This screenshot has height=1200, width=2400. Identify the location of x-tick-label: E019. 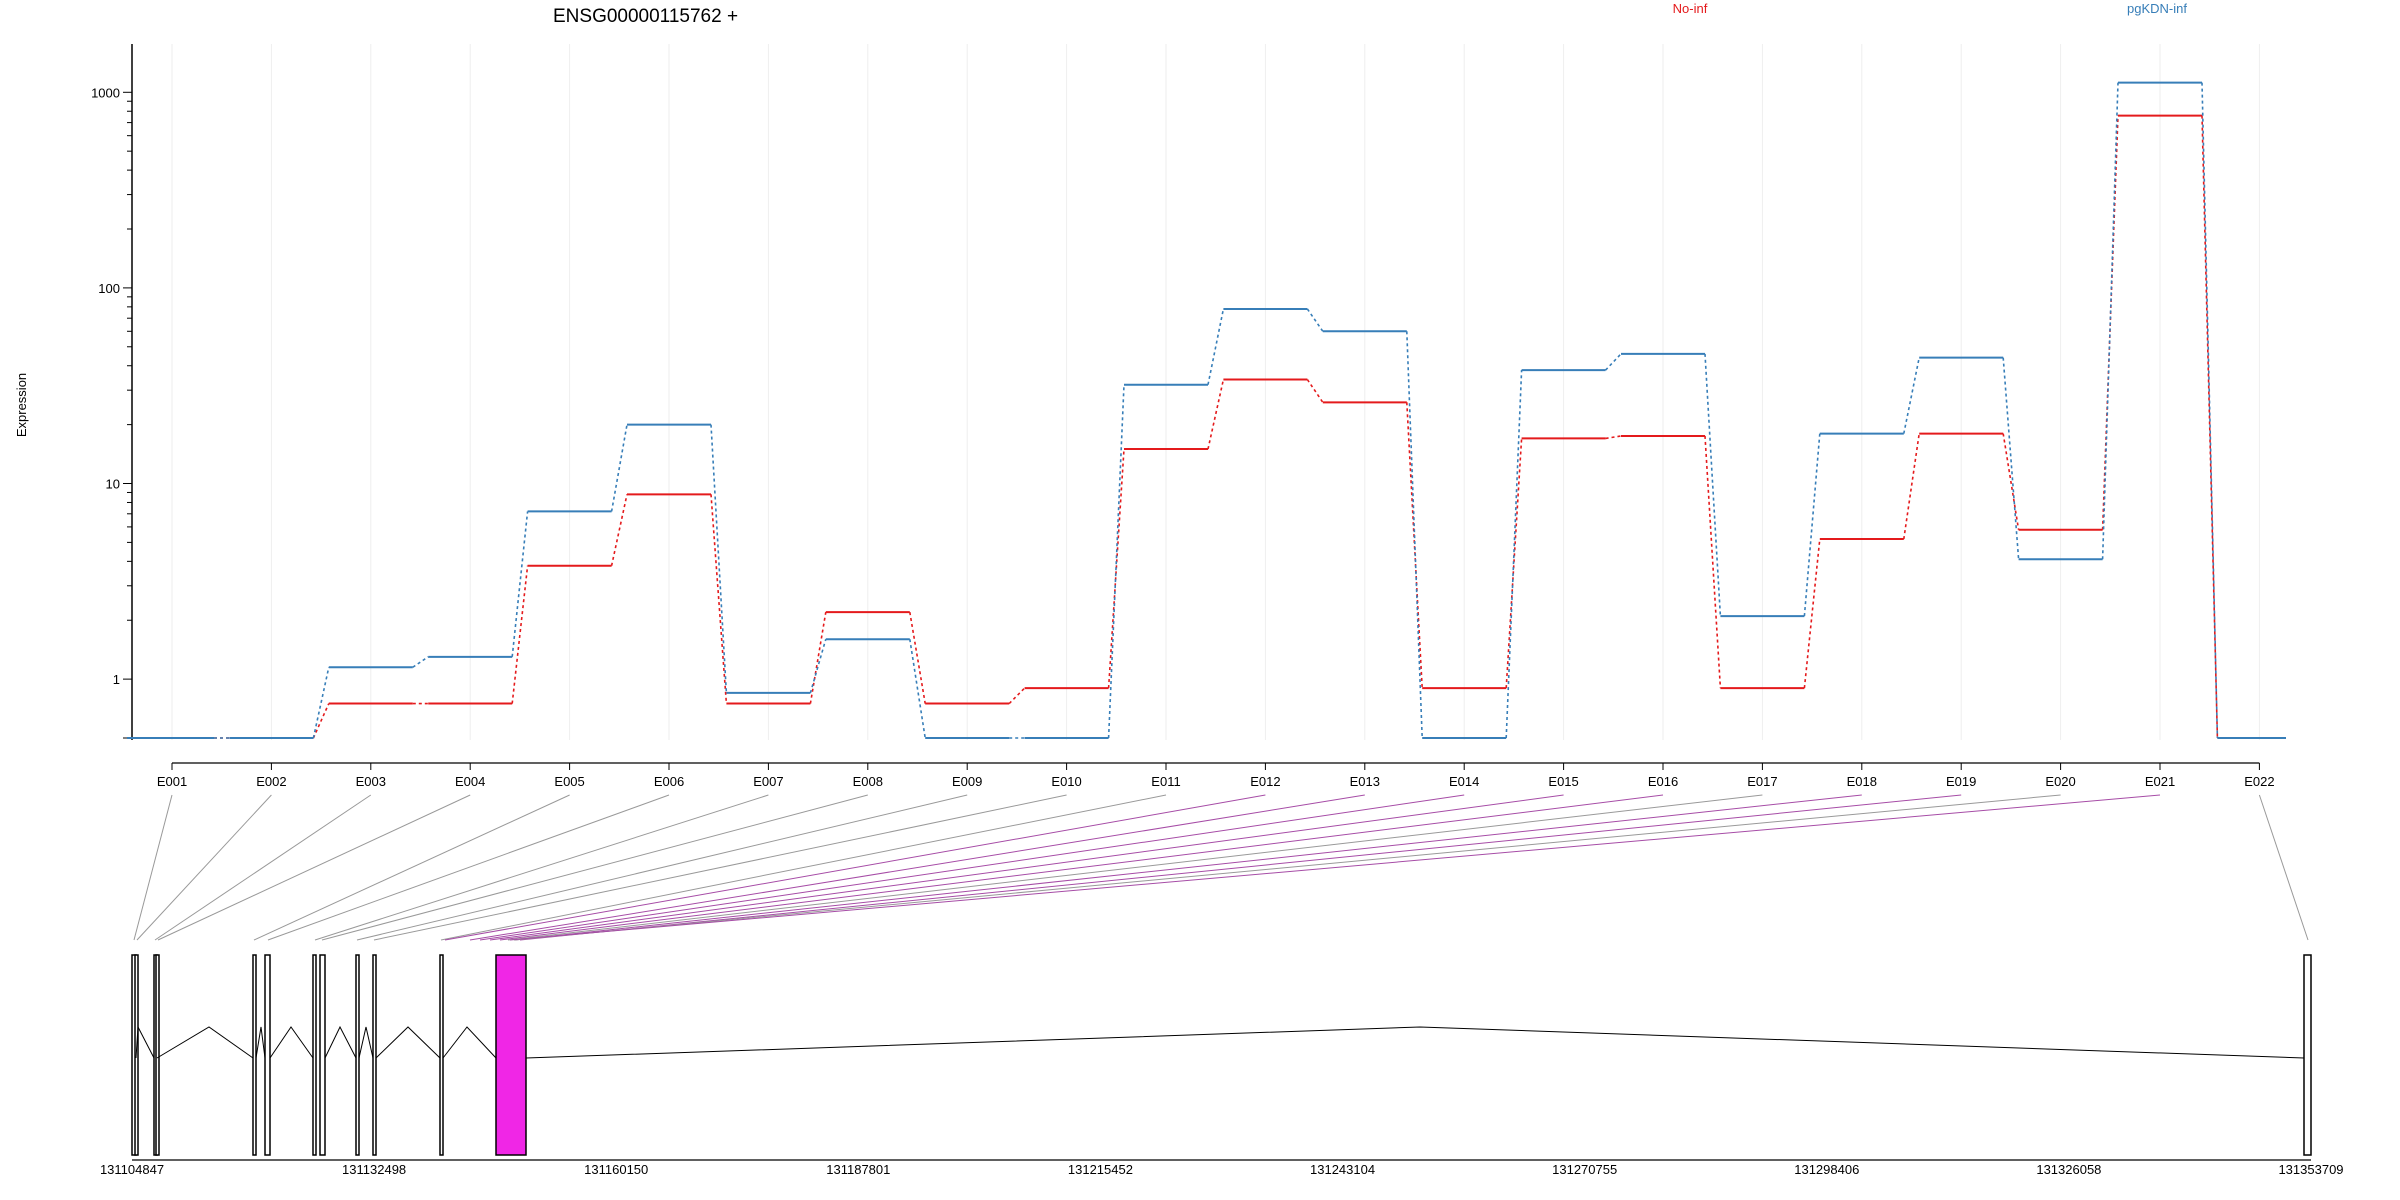
(1961, 781).